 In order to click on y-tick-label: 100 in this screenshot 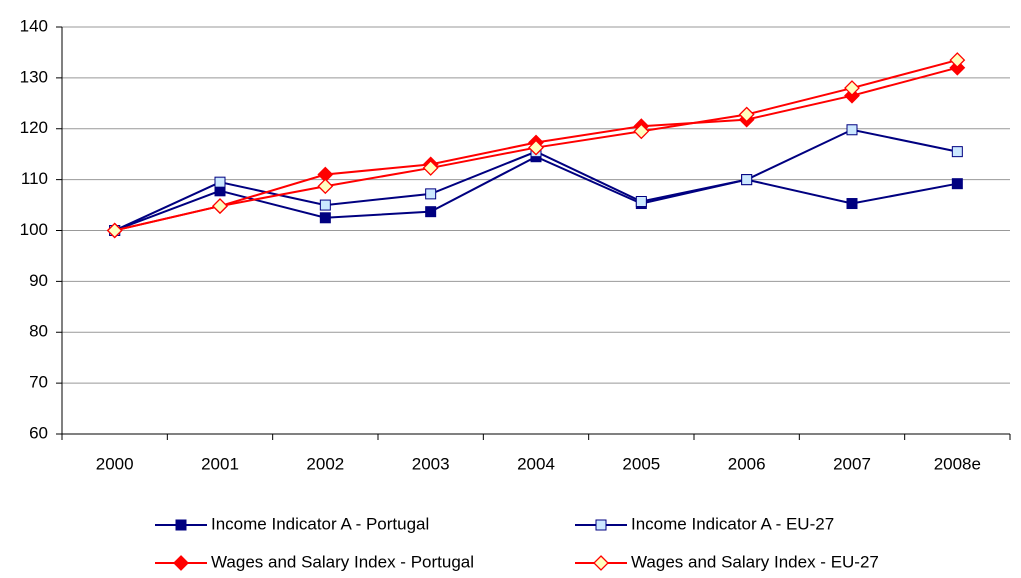, I will do `click(34, 229)`.